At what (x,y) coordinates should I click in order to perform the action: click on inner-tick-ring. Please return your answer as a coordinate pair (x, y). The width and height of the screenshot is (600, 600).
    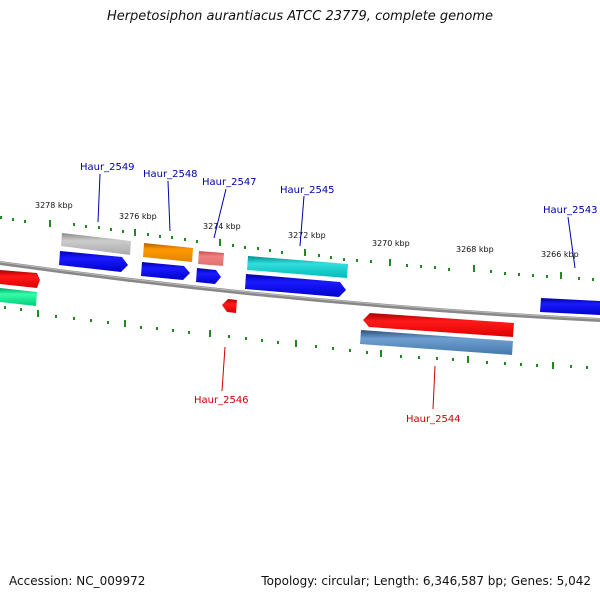
    Looking at the image, I should click on (296, 337).